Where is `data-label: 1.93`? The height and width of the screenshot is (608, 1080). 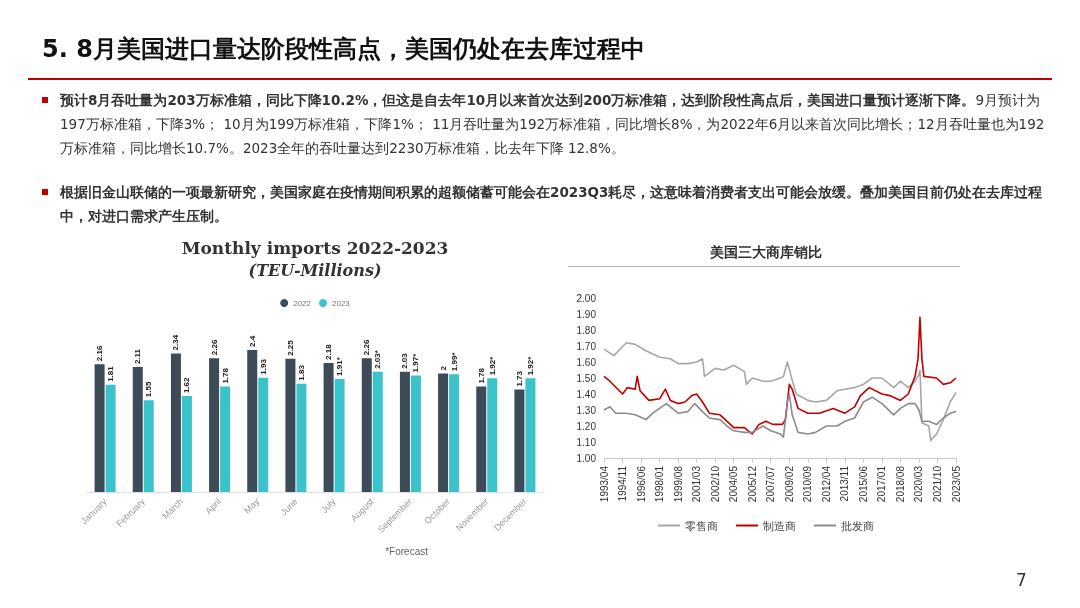 data-label: 1.93 is located at coordinates (263, 366).